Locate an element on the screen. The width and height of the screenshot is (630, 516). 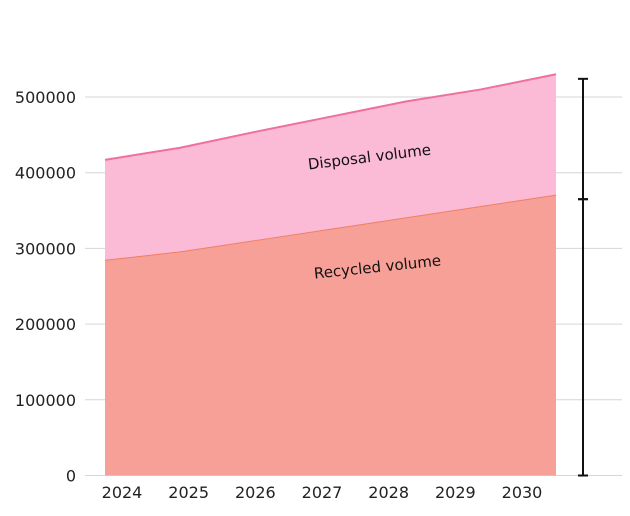
y-tick-label: 0 is located at coordinates (71, 476).